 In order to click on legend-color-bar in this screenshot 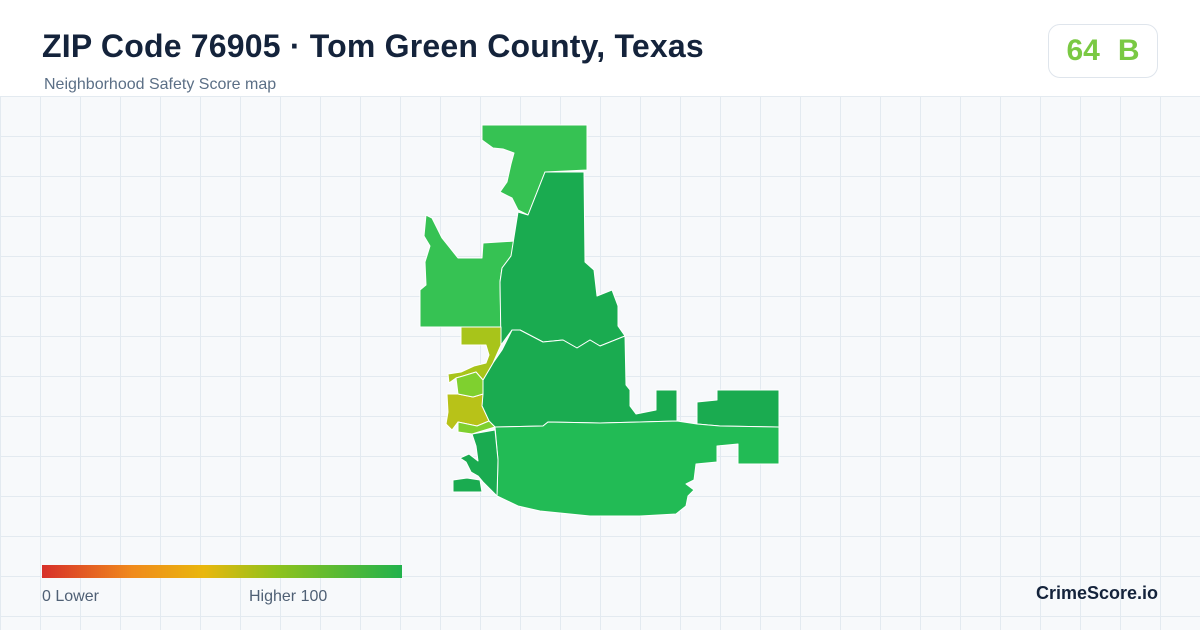, I will do `click(222, 571)`.